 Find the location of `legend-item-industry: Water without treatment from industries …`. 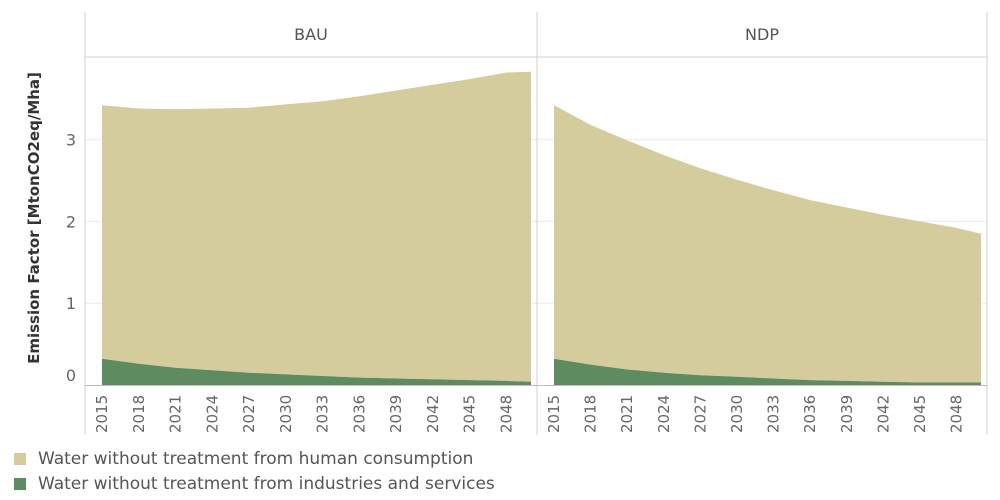

legend-item-industry: Water without treatment from industries … is located at coordinates (254, 483).